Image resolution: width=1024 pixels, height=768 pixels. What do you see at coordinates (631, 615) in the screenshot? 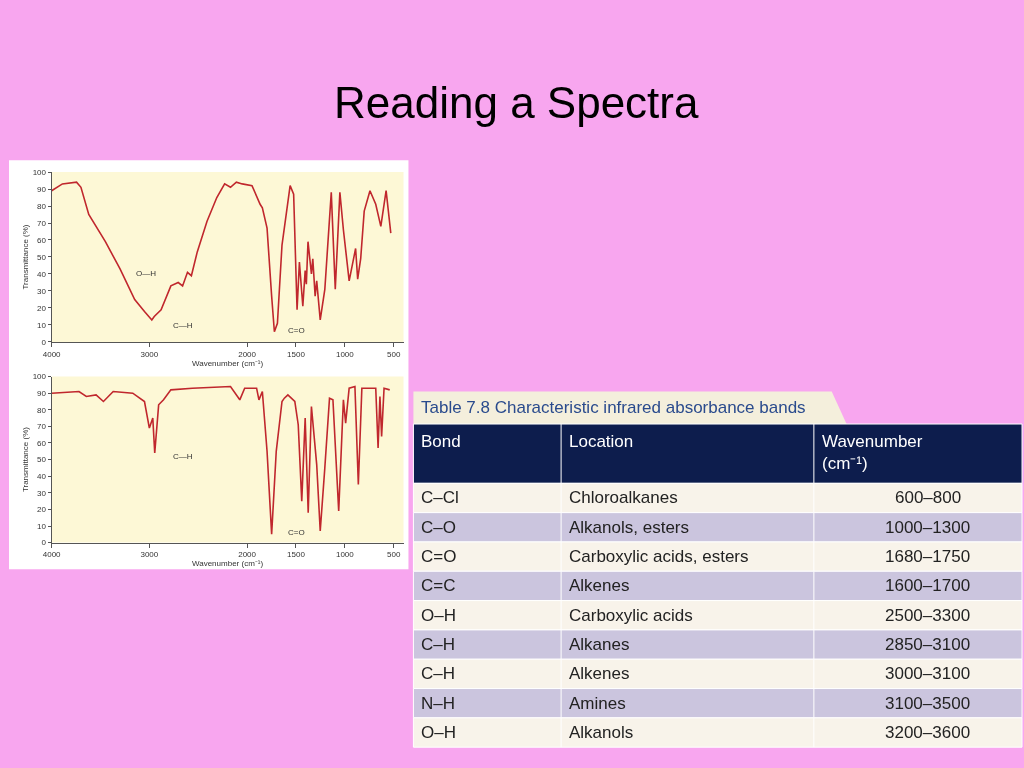
I see `text: Carboxylic acids` at bounding box center [631, 615].